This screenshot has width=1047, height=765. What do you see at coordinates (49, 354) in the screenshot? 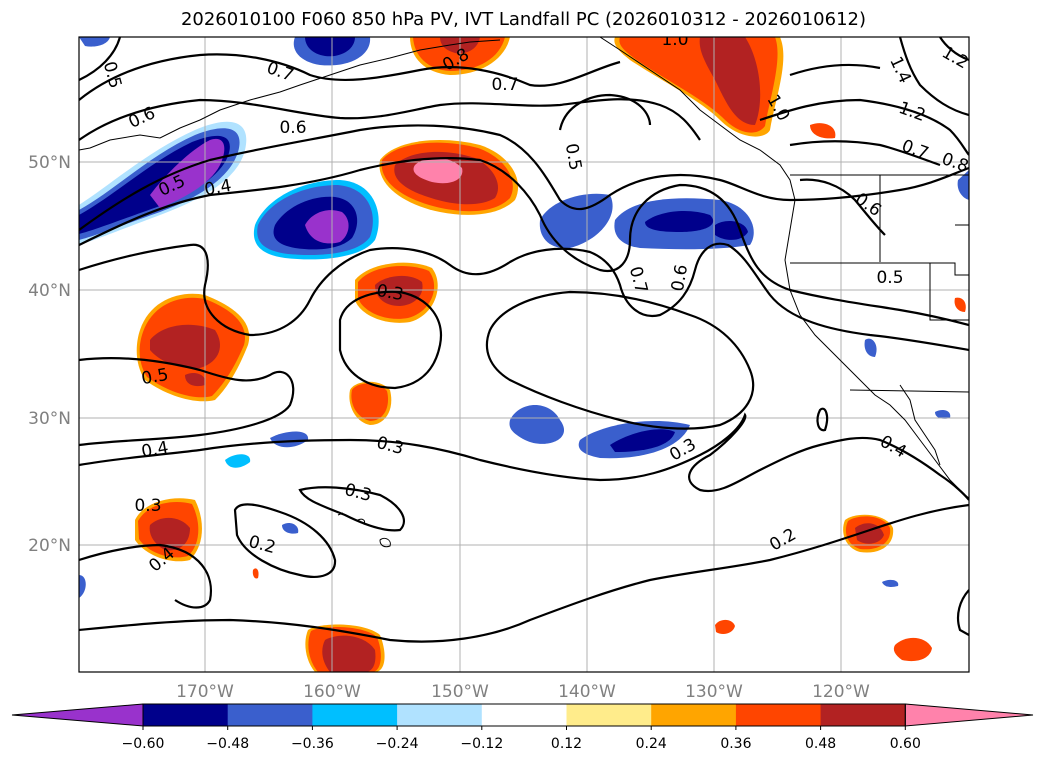
I see `latitude-labels: 50°N 40°N 30°N 20°N` at bounding box center [49, 354].